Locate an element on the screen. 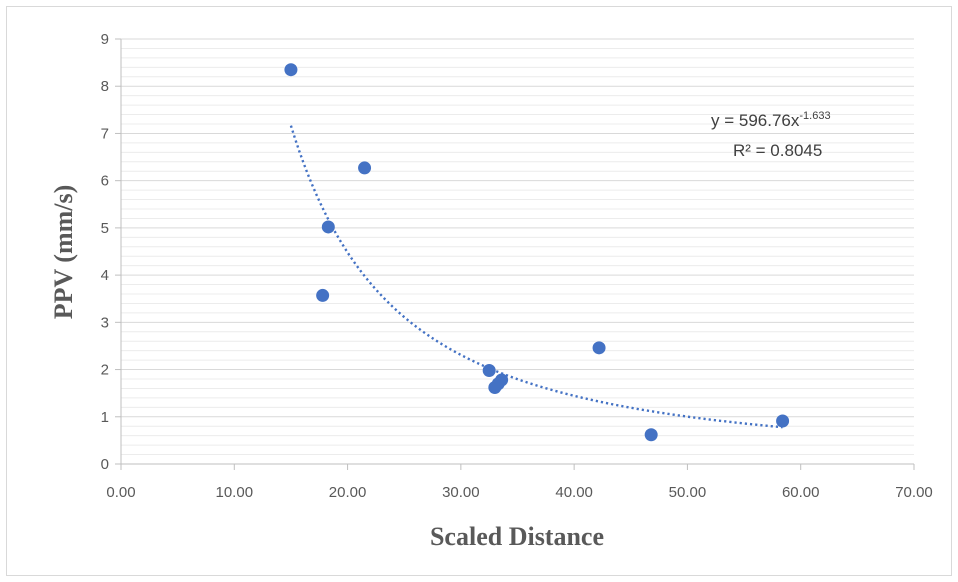 The height and width of the screenshot is (582, 958). y-tick-label: 8 is located at coordinates (105, 86).